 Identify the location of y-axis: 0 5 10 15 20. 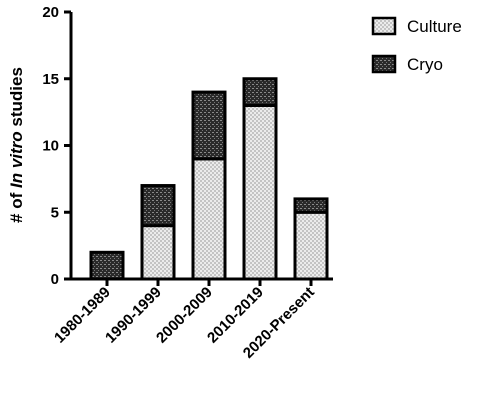
(57, 146).